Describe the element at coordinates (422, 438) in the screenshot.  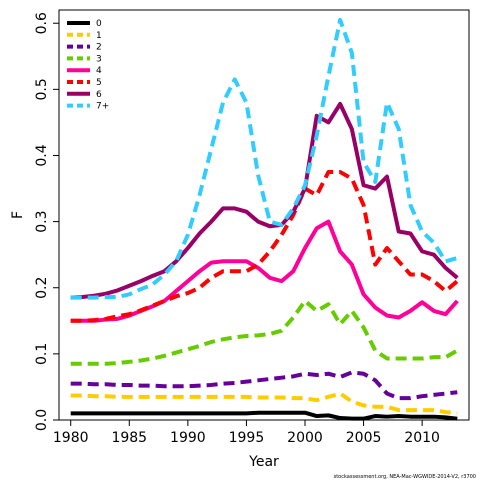
I see `x-tick-label: 2010` at that location.